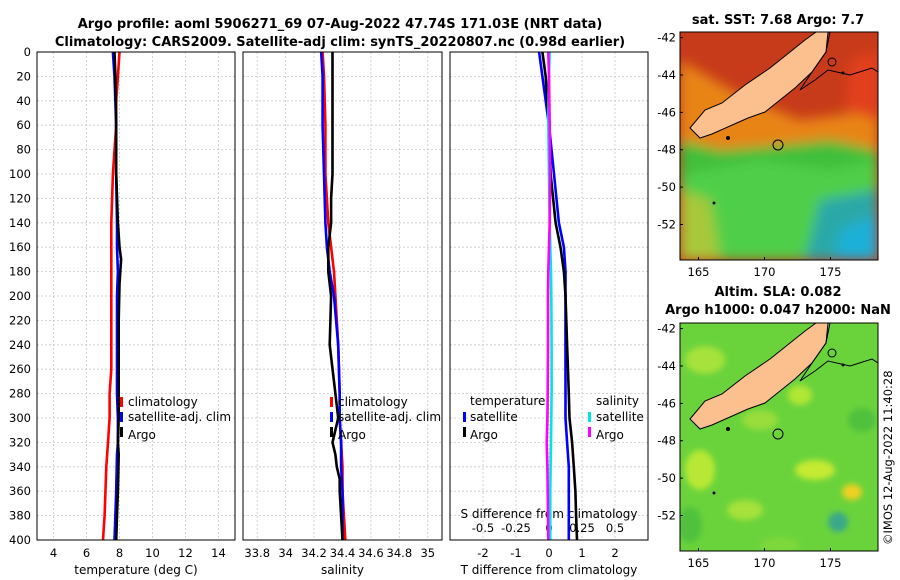  I want to click on legend-group-temperature: temperature, so click(507, 401).